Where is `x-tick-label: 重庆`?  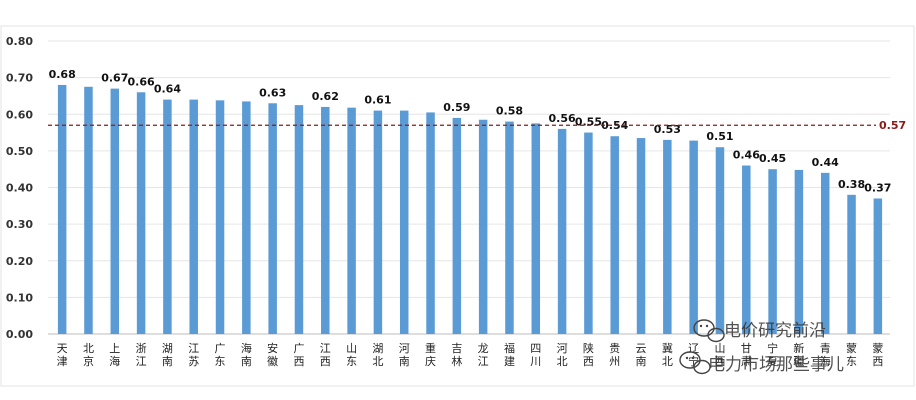
x-tick-label: 重庆 is located at coordinates (430, 354).